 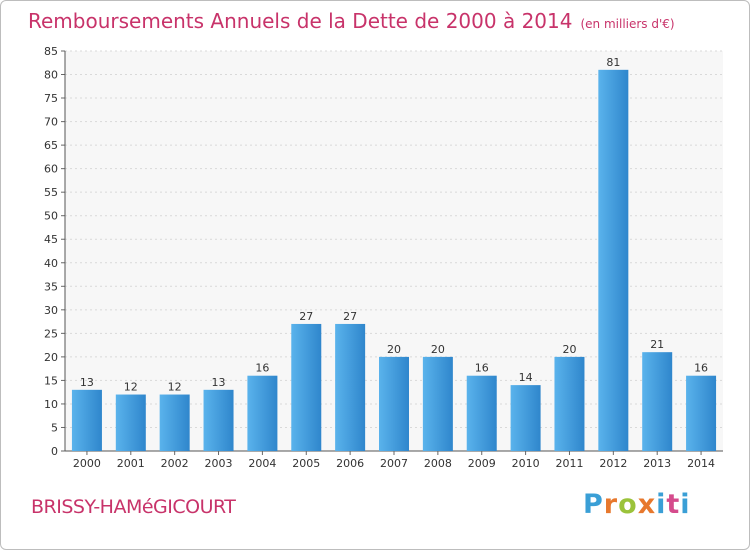 What do you see at coordinates (657, 344) in the screenshot?
I see `data-label: 21` at bounding box center [657, 344].